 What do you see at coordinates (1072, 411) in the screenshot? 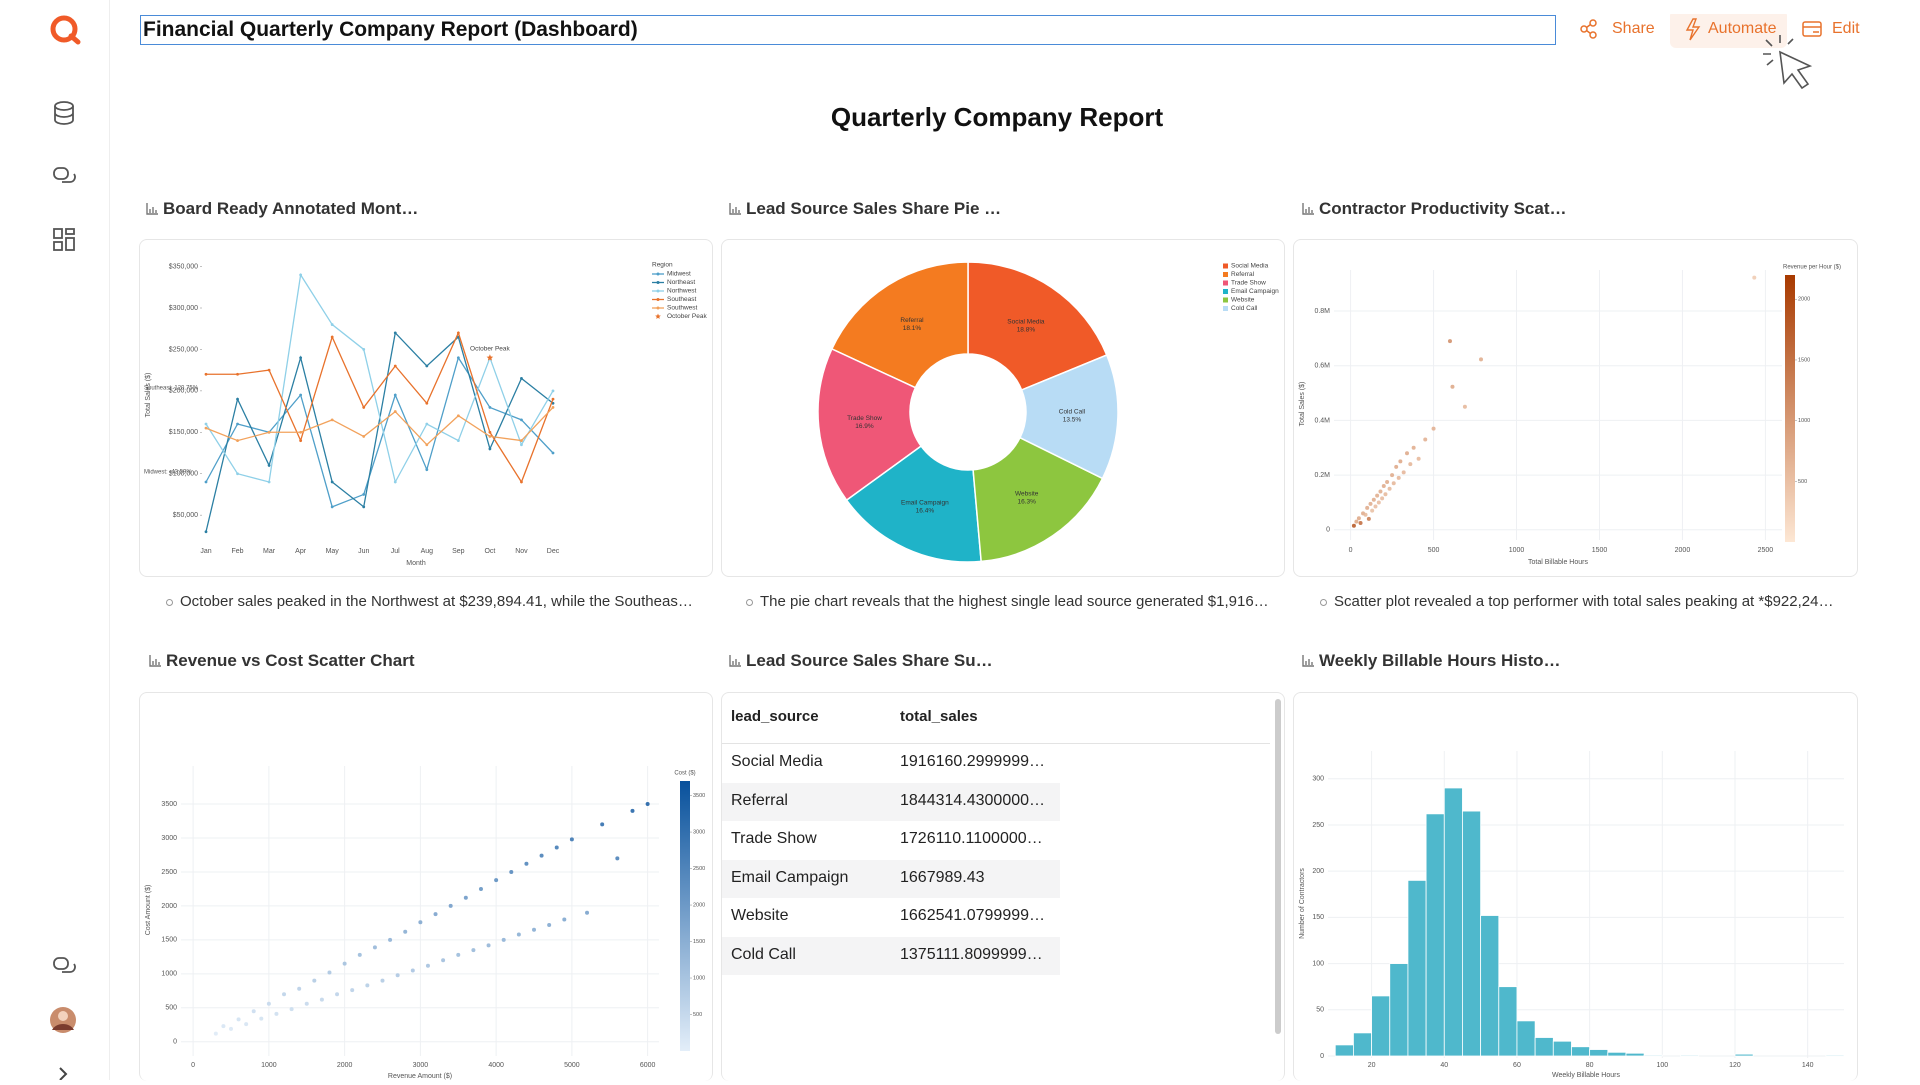
I see `slice-label: Cold Call` at bounding box center [1072, 411].